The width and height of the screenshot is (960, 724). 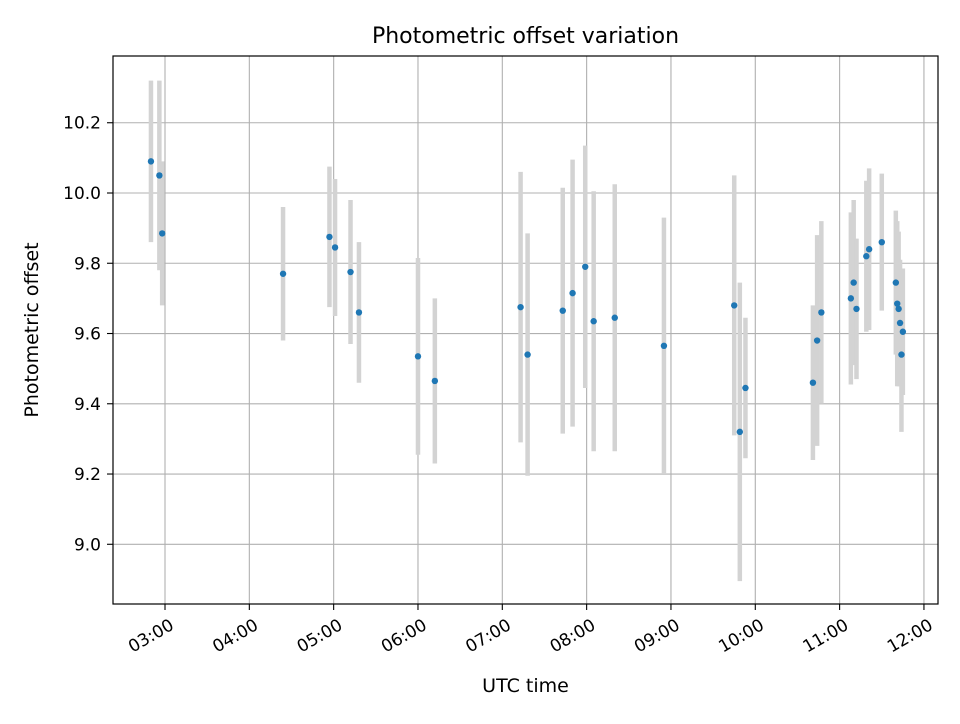 What do you see at coordinates (525, 36) in the screenshot?
I see `chart-title: Photometric offset variation` at bounding box center [525, 36].